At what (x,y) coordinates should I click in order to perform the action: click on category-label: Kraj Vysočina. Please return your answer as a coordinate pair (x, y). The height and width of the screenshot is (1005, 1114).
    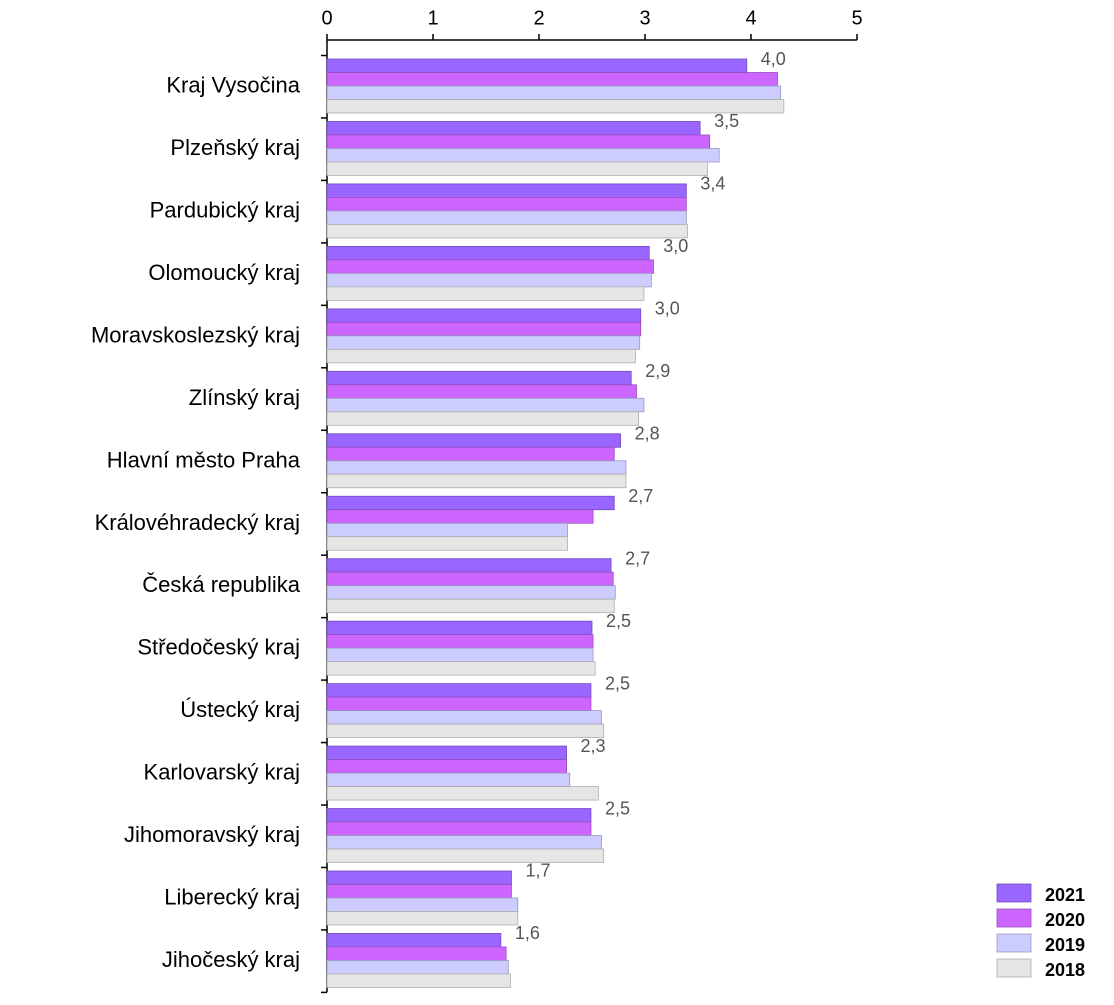
    Looking at the image, I should click on (233, 85).